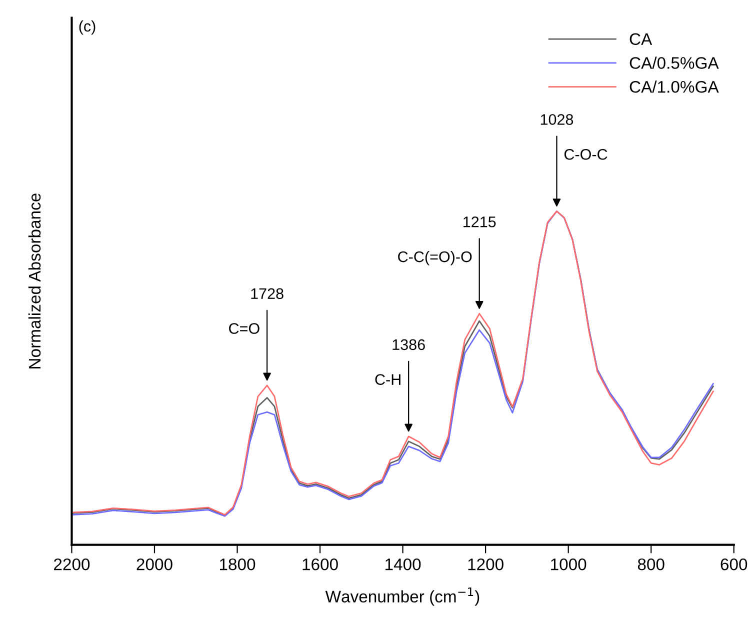 This screenshot has width=755, height=635. I want to click on annotation: 1028, so click(557, 119).